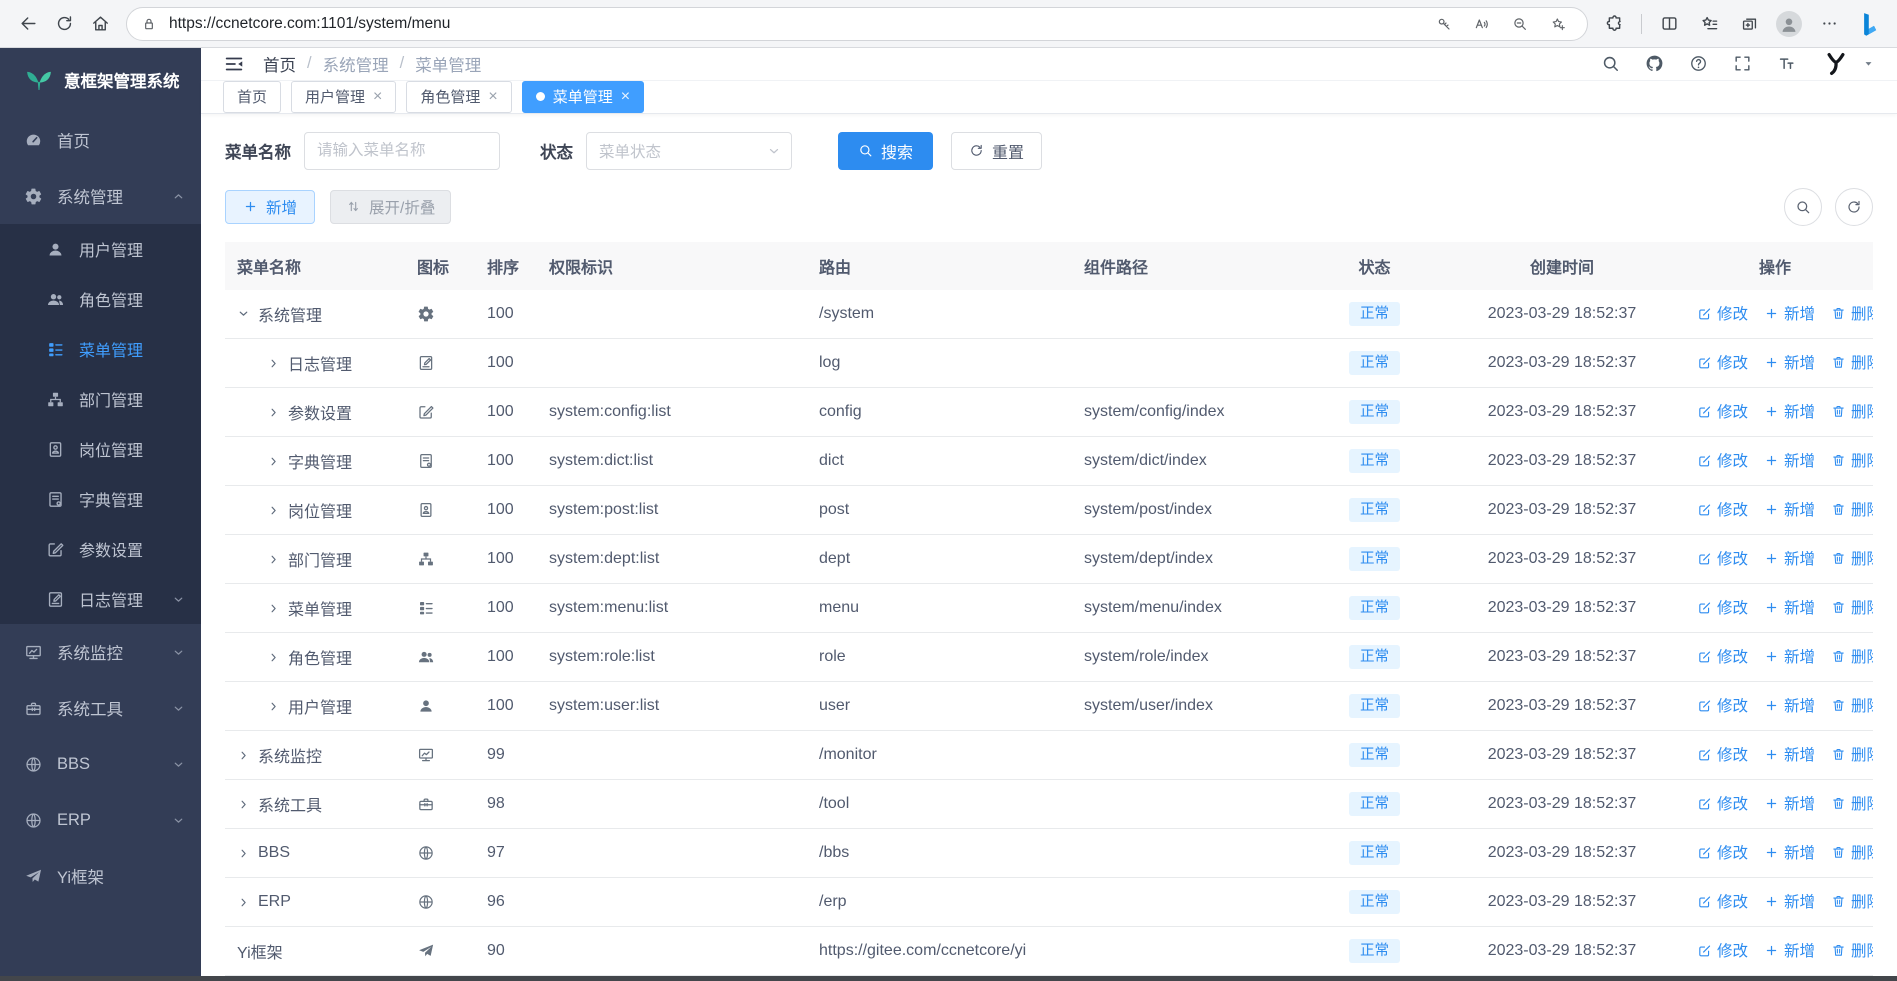 The width and height of the screenshot is (1897, 981). What do you see at coordinates (1698, 63) in the screenshot?
I see `help-button` at bounding box center [1698, 63].